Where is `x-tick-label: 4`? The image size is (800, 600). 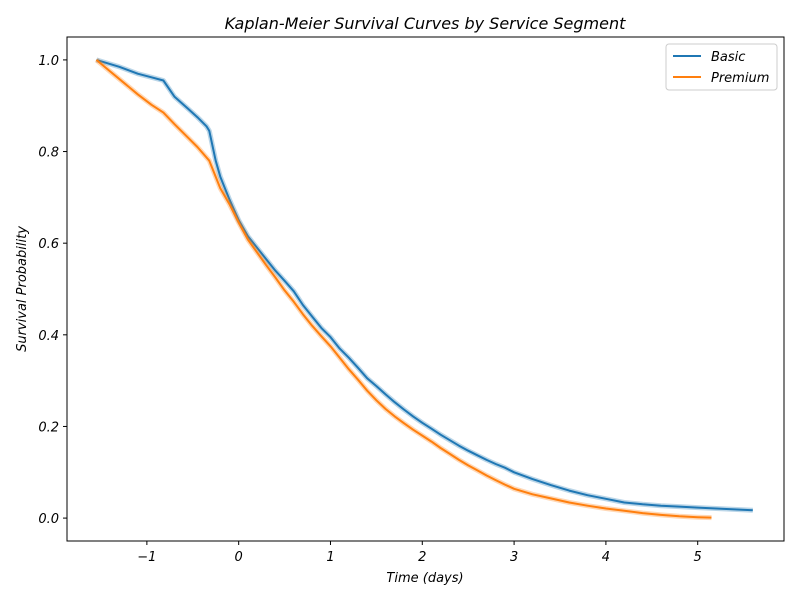
x-tick-label: 4 is located at coordinates (606, 557).